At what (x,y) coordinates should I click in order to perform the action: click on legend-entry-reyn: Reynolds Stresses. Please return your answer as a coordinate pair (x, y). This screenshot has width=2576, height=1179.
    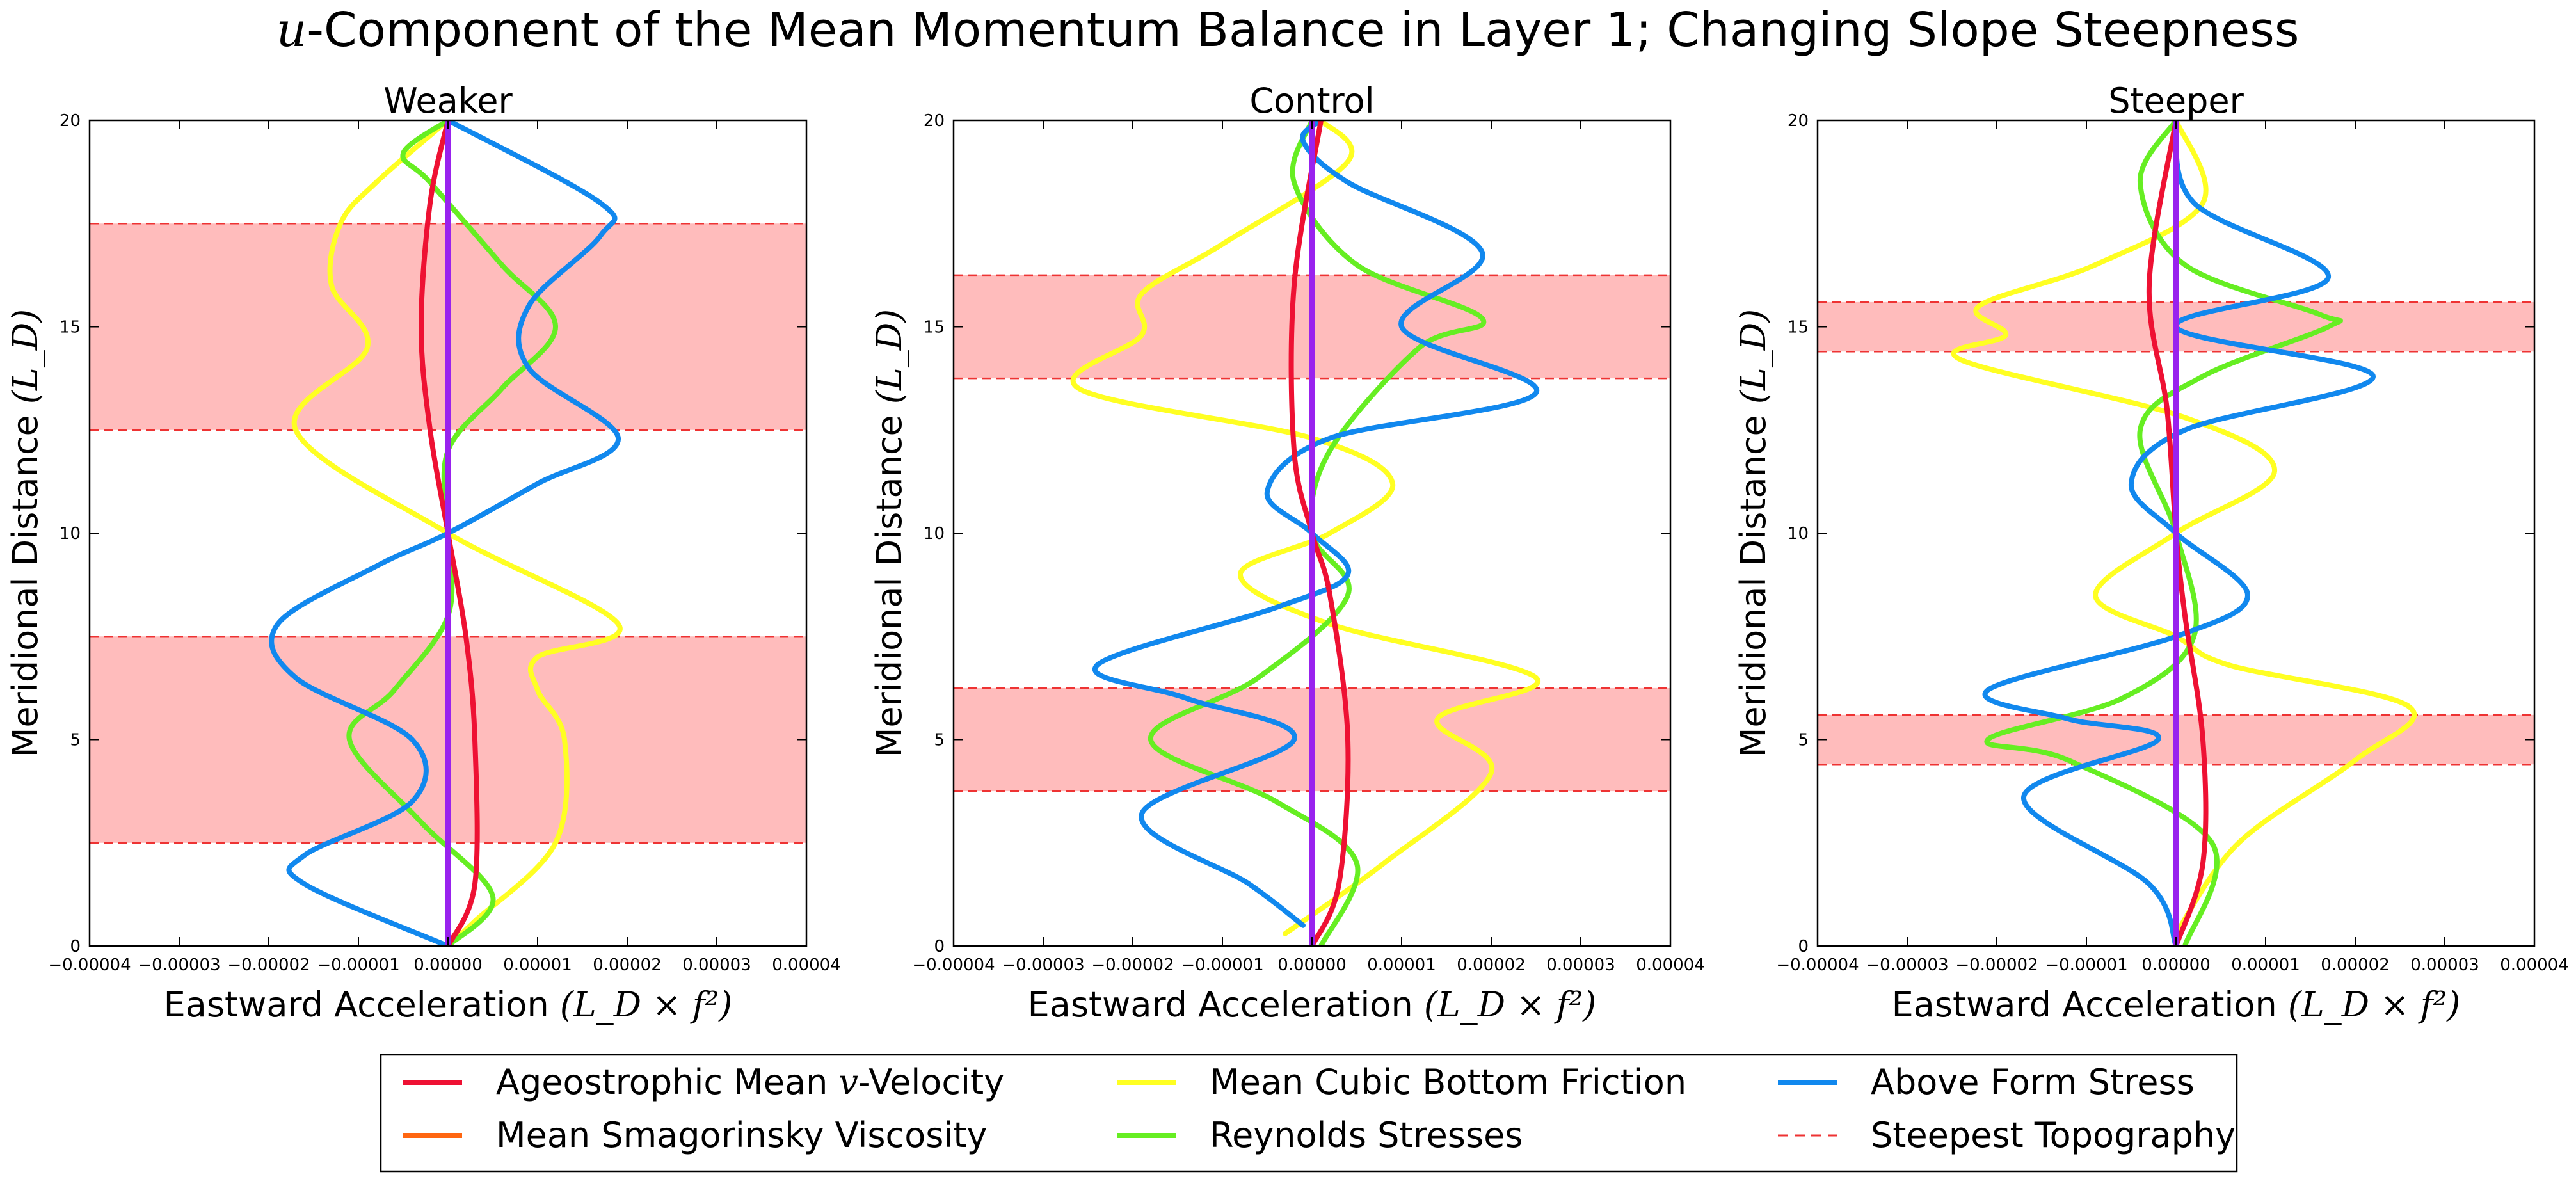
    Looking at the image, I should click on (1320, 1135).